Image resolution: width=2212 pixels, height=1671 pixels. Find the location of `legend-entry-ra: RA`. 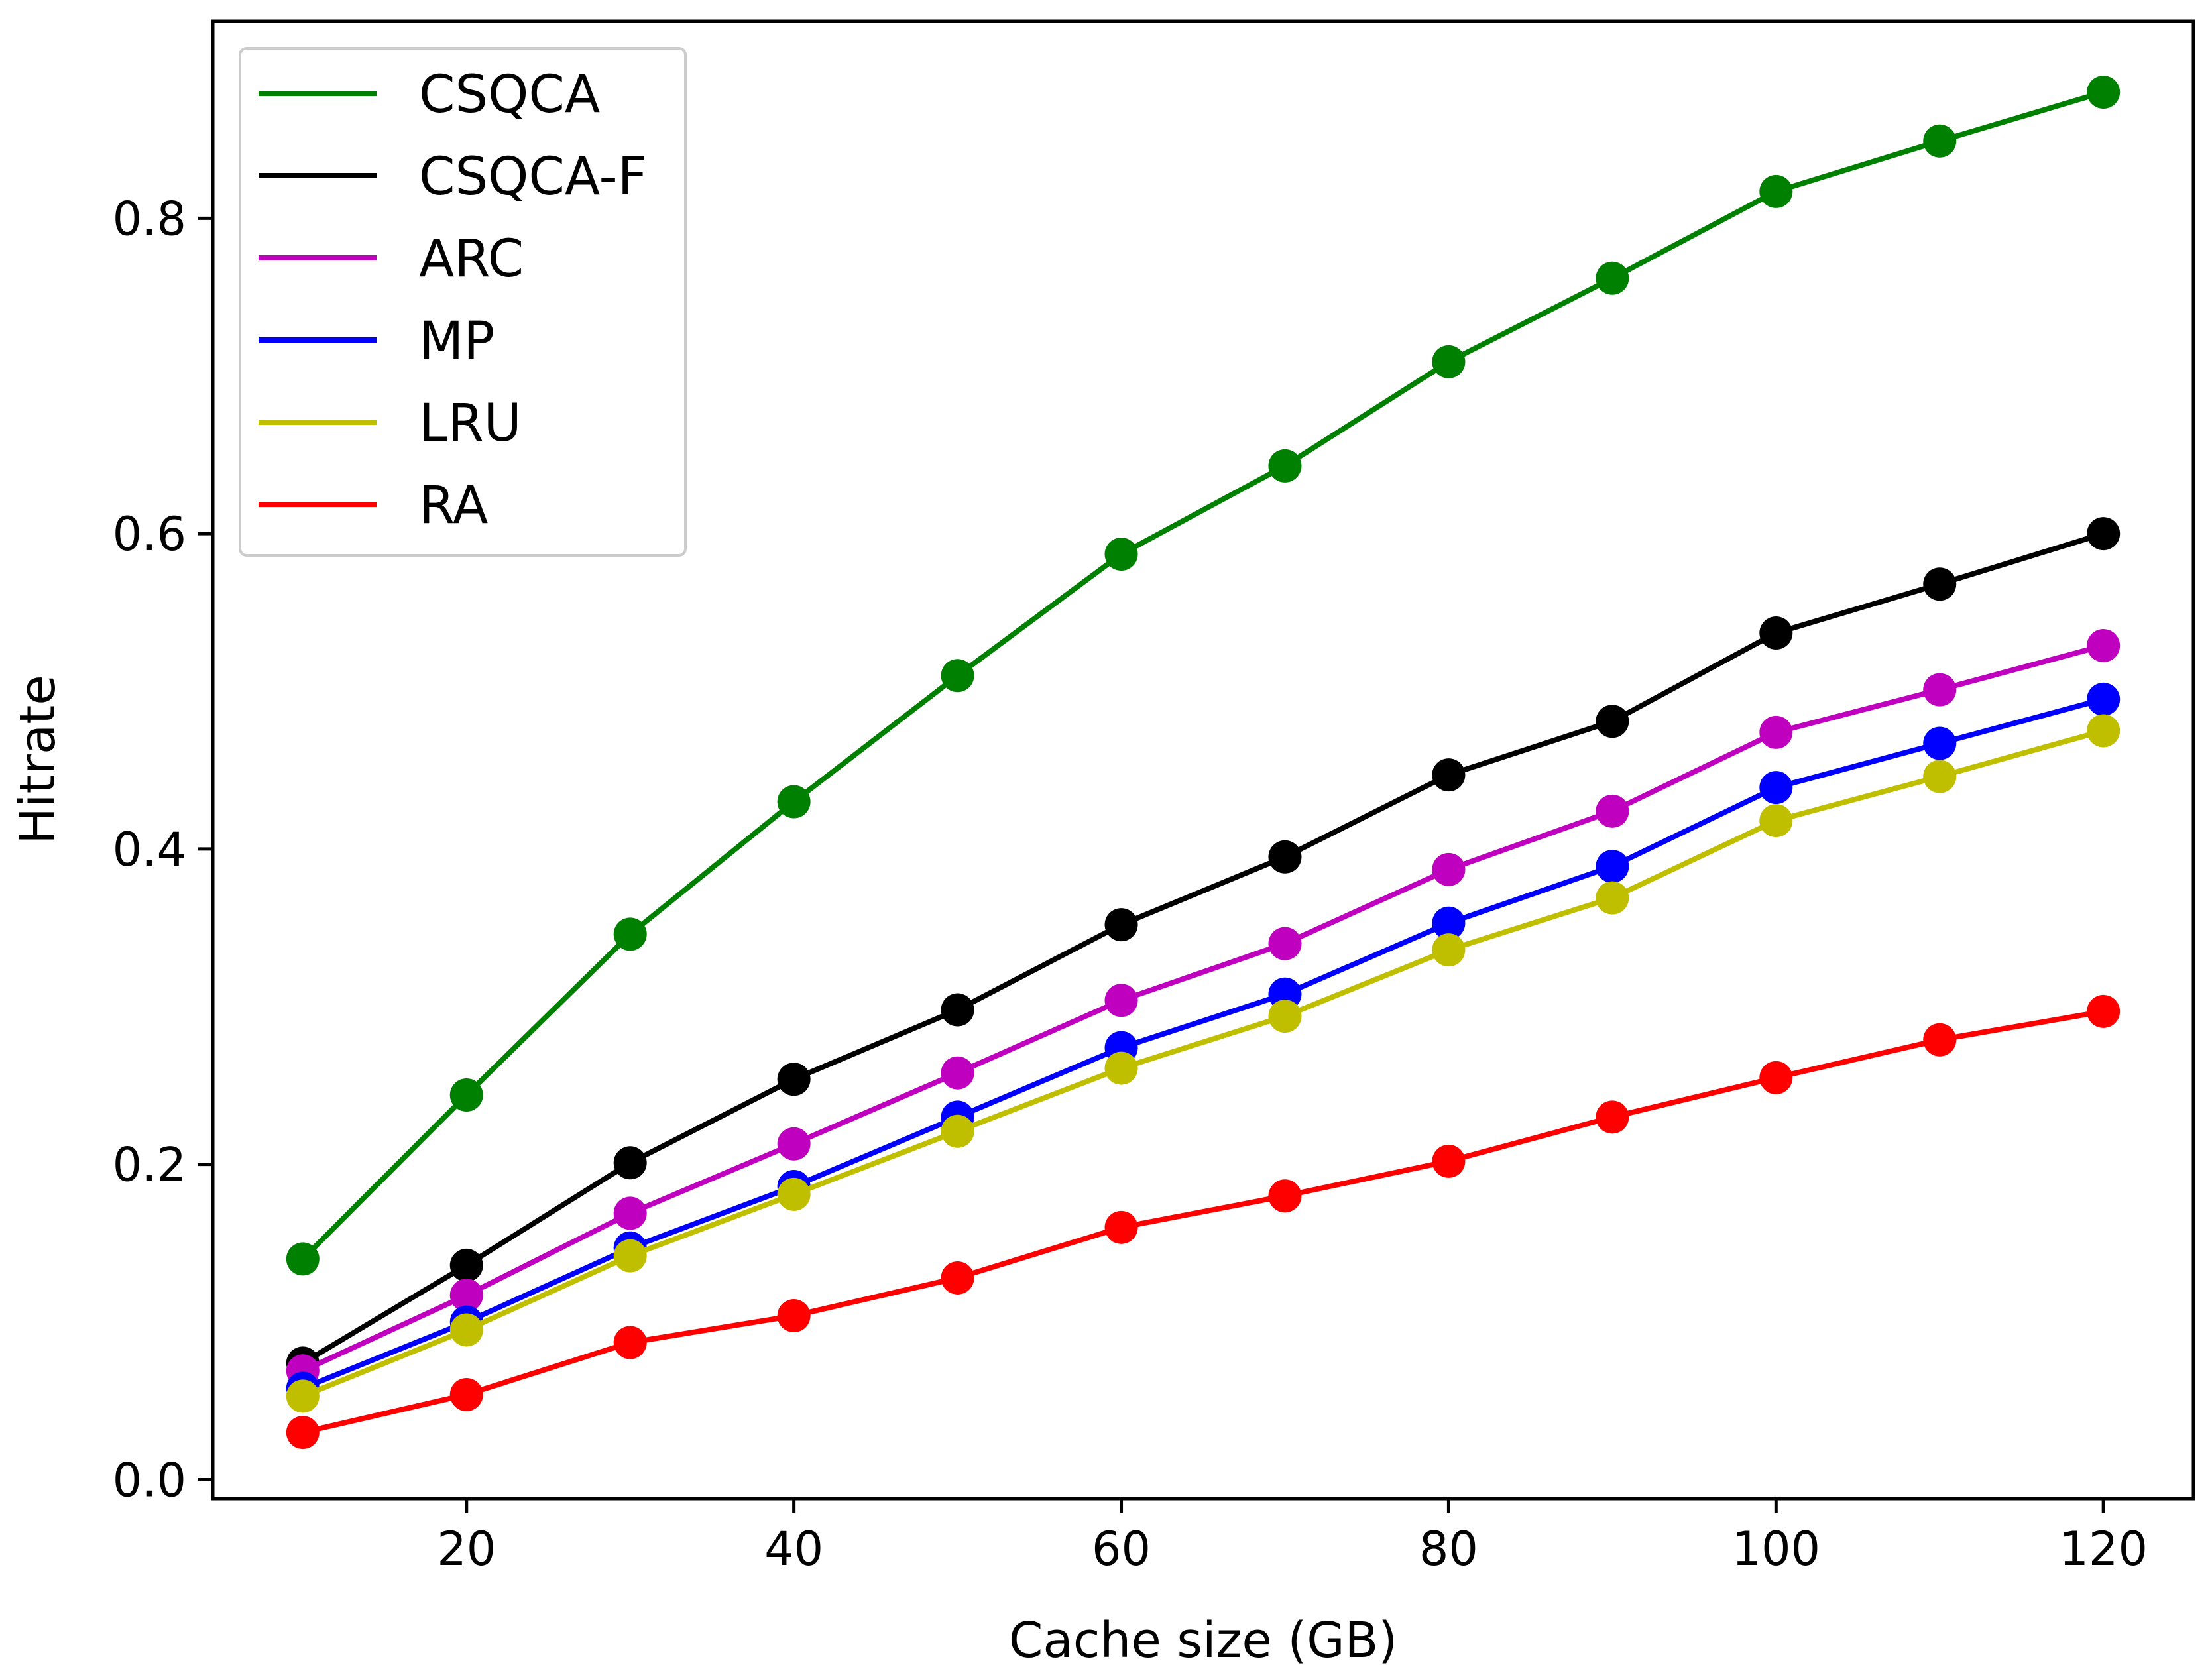

legend-entry-ra: RA is located at coordinates (373, 506).